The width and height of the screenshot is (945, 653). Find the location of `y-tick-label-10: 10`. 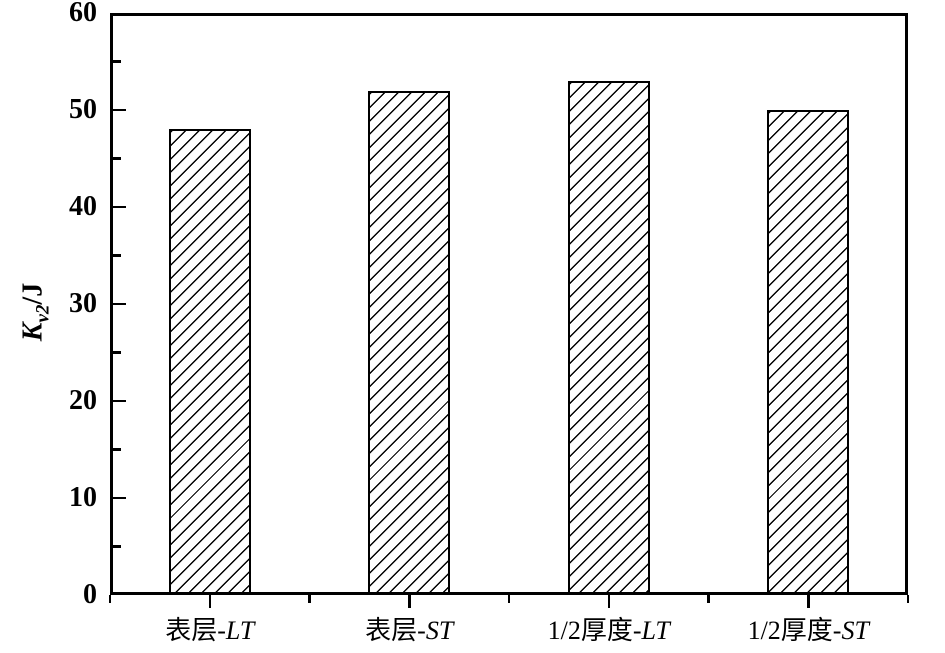

y-tick-label-10: 10 is located at coordinates (83, 497).